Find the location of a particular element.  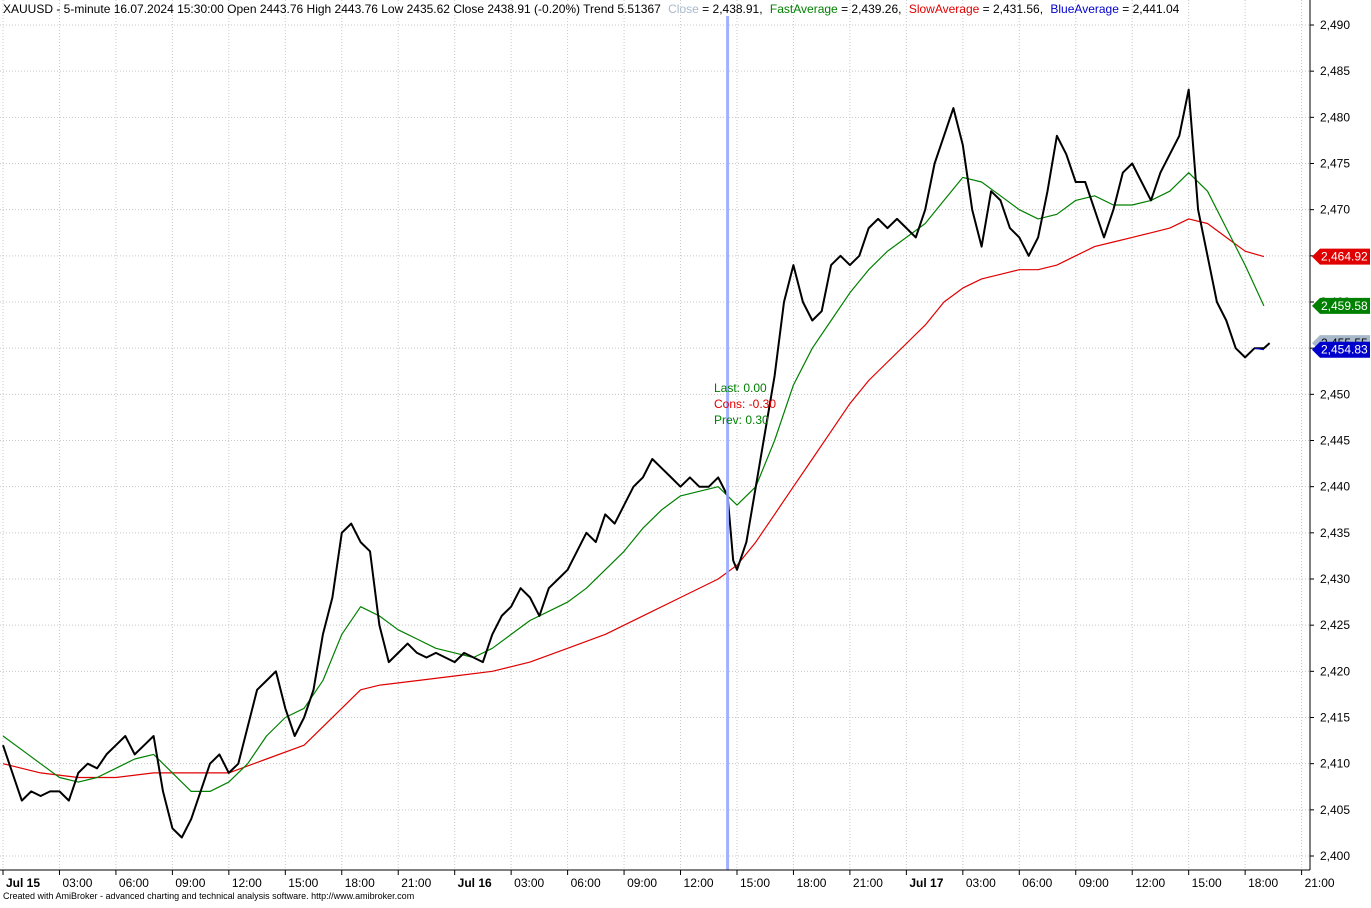

xtick-label: Jul 15 is located at coordinates (23, 883).